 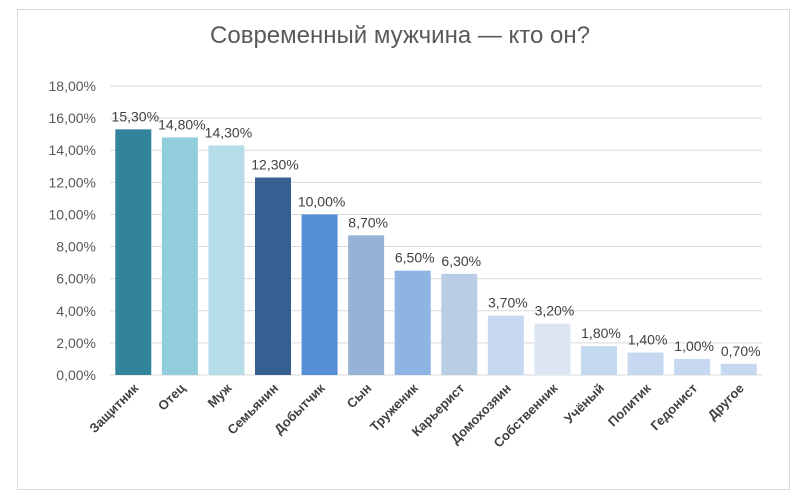 I want to click on data-label: 1,00%, so click(x=694, y=346).